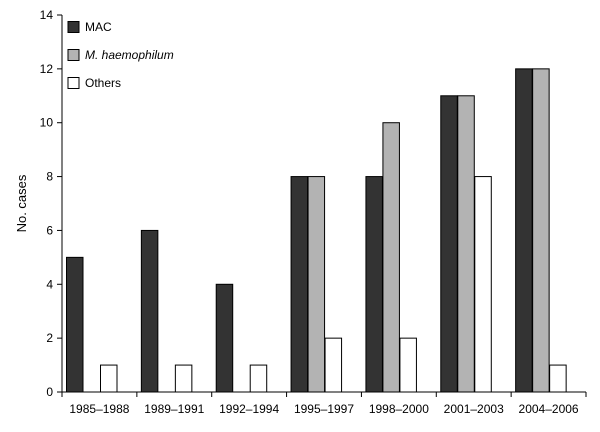  Describe the element at coordinates (73, 83) in the screenshot. I see `legend-swatch-others` at that location.